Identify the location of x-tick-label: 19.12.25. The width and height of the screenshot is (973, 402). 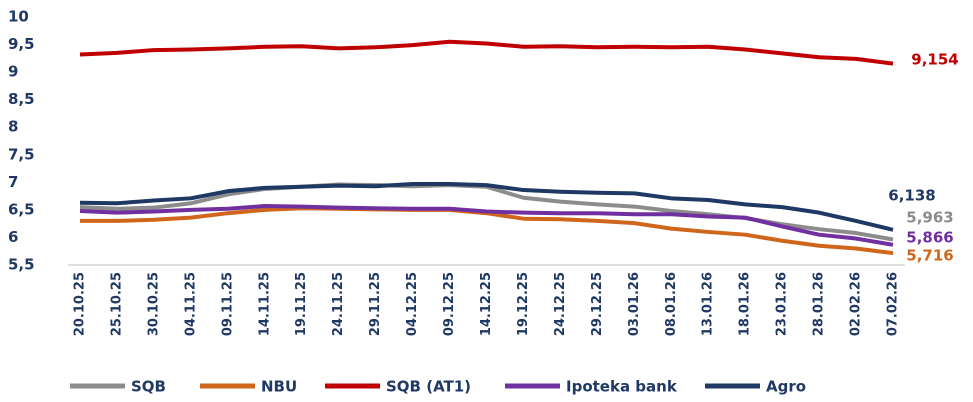
(523, 304).